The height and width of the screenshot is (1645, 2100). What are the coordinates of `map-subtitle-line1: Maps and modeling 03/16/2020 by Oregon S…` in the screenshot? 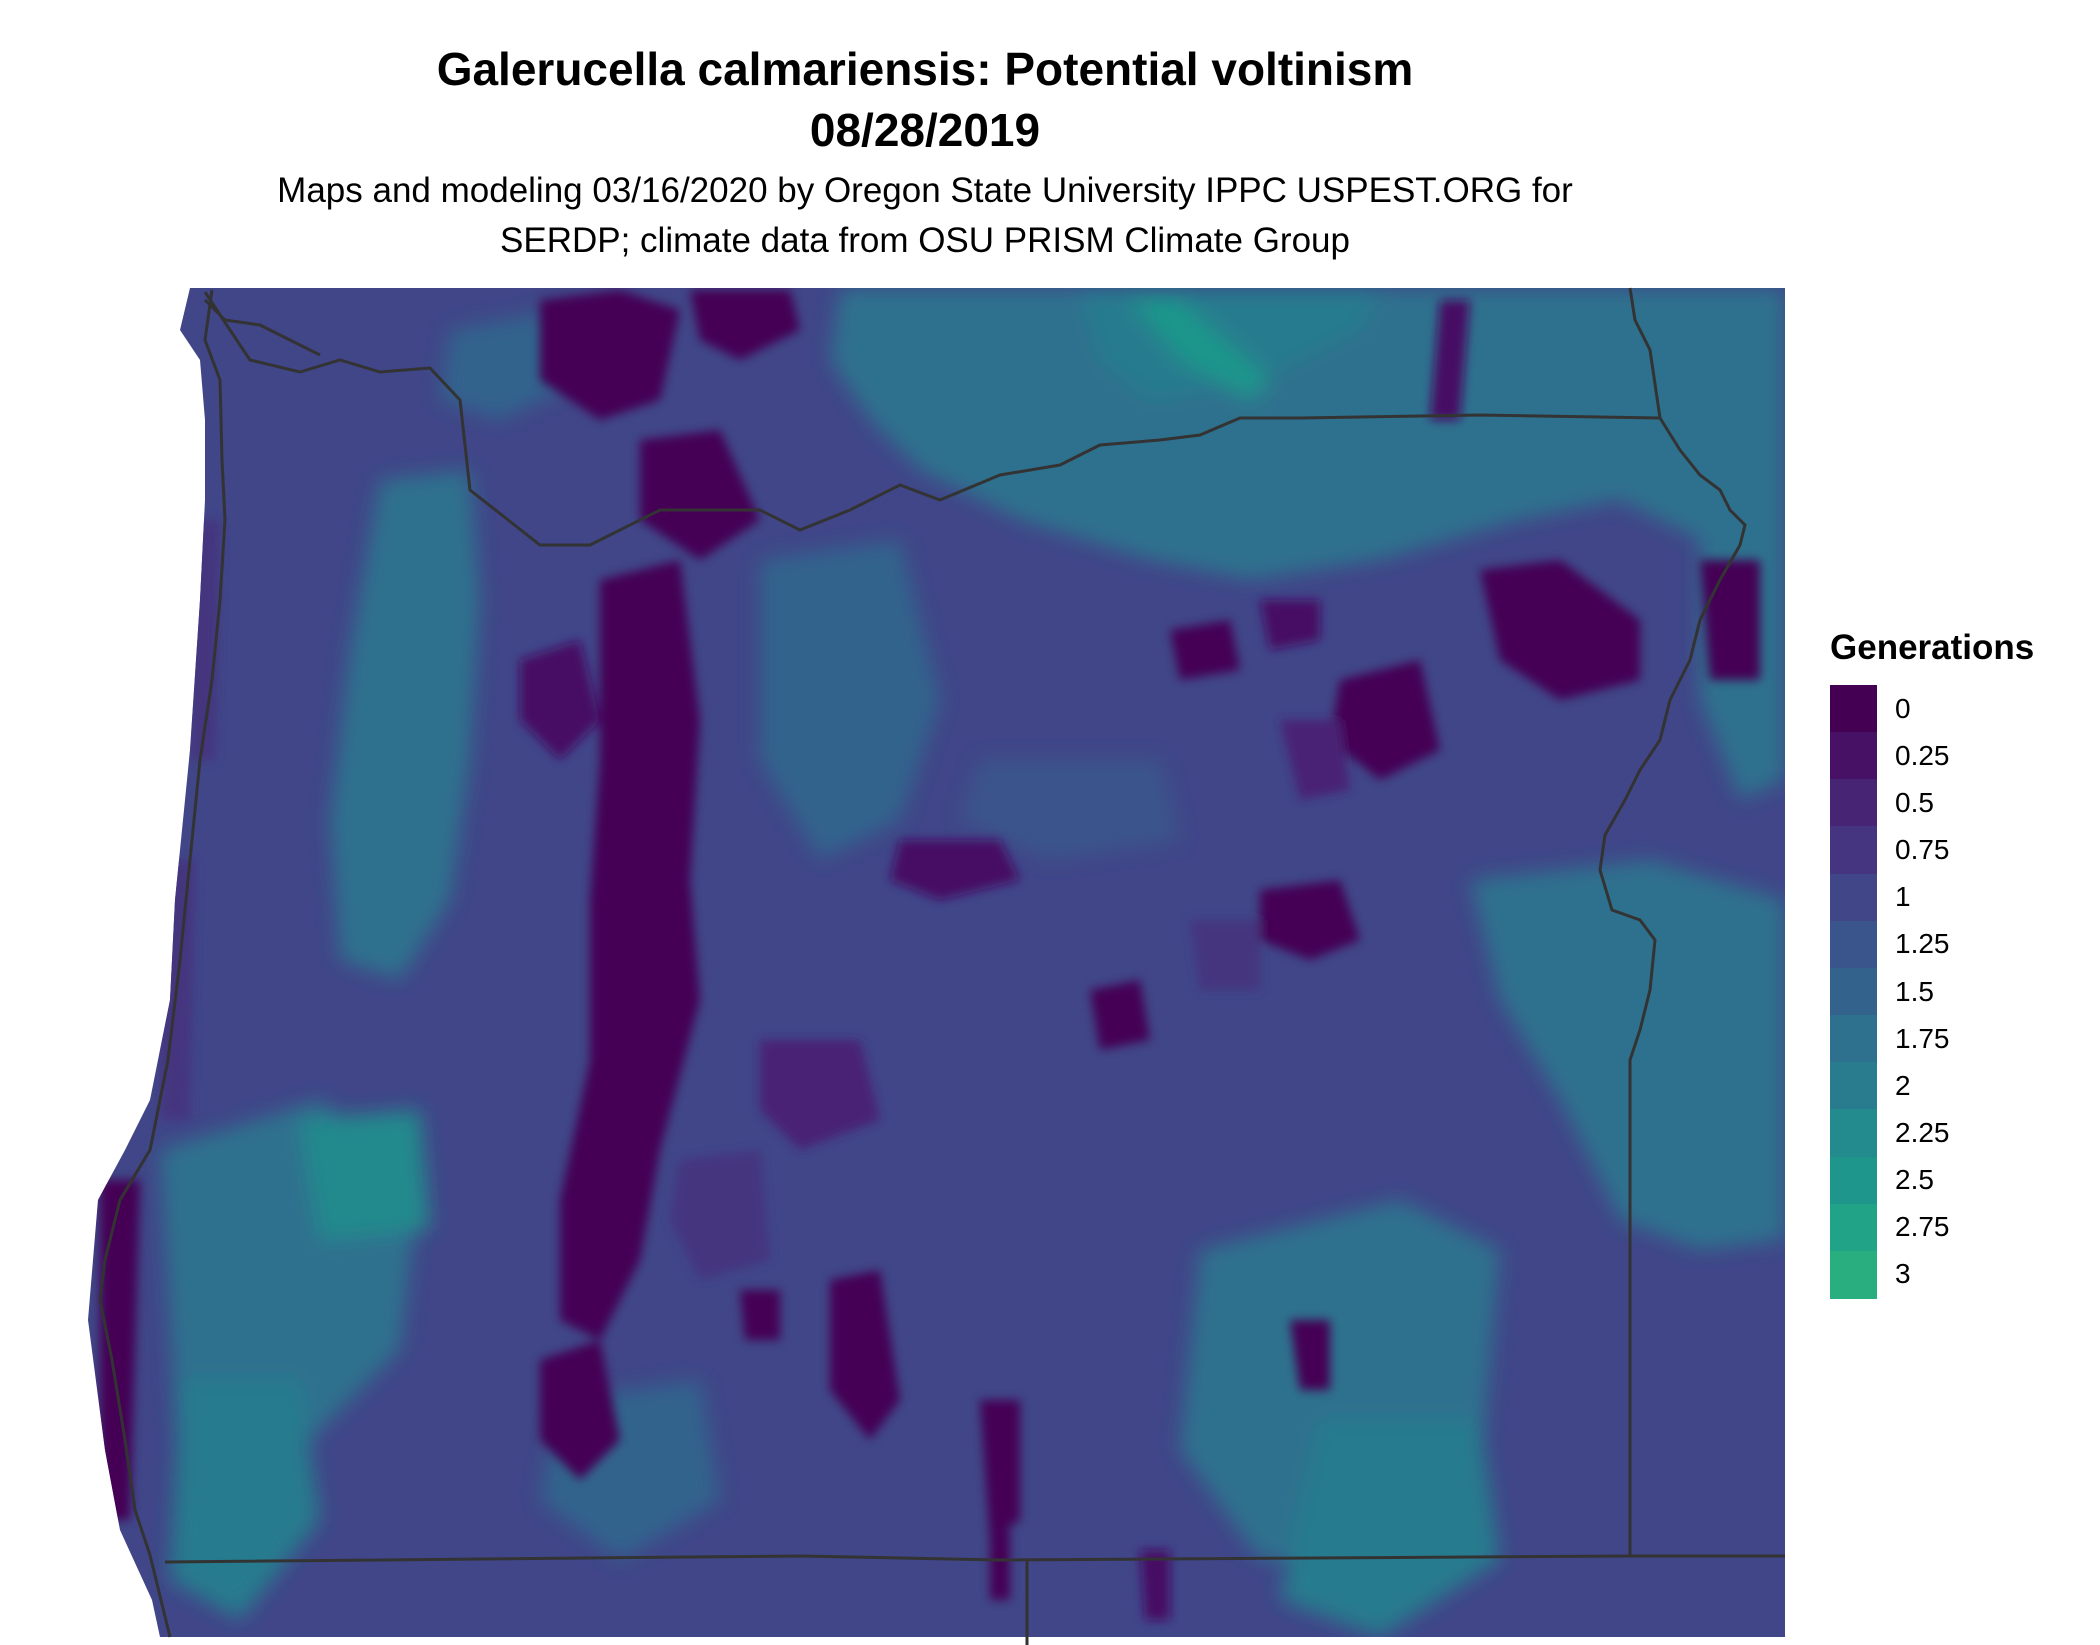 It's located at (925, 190).